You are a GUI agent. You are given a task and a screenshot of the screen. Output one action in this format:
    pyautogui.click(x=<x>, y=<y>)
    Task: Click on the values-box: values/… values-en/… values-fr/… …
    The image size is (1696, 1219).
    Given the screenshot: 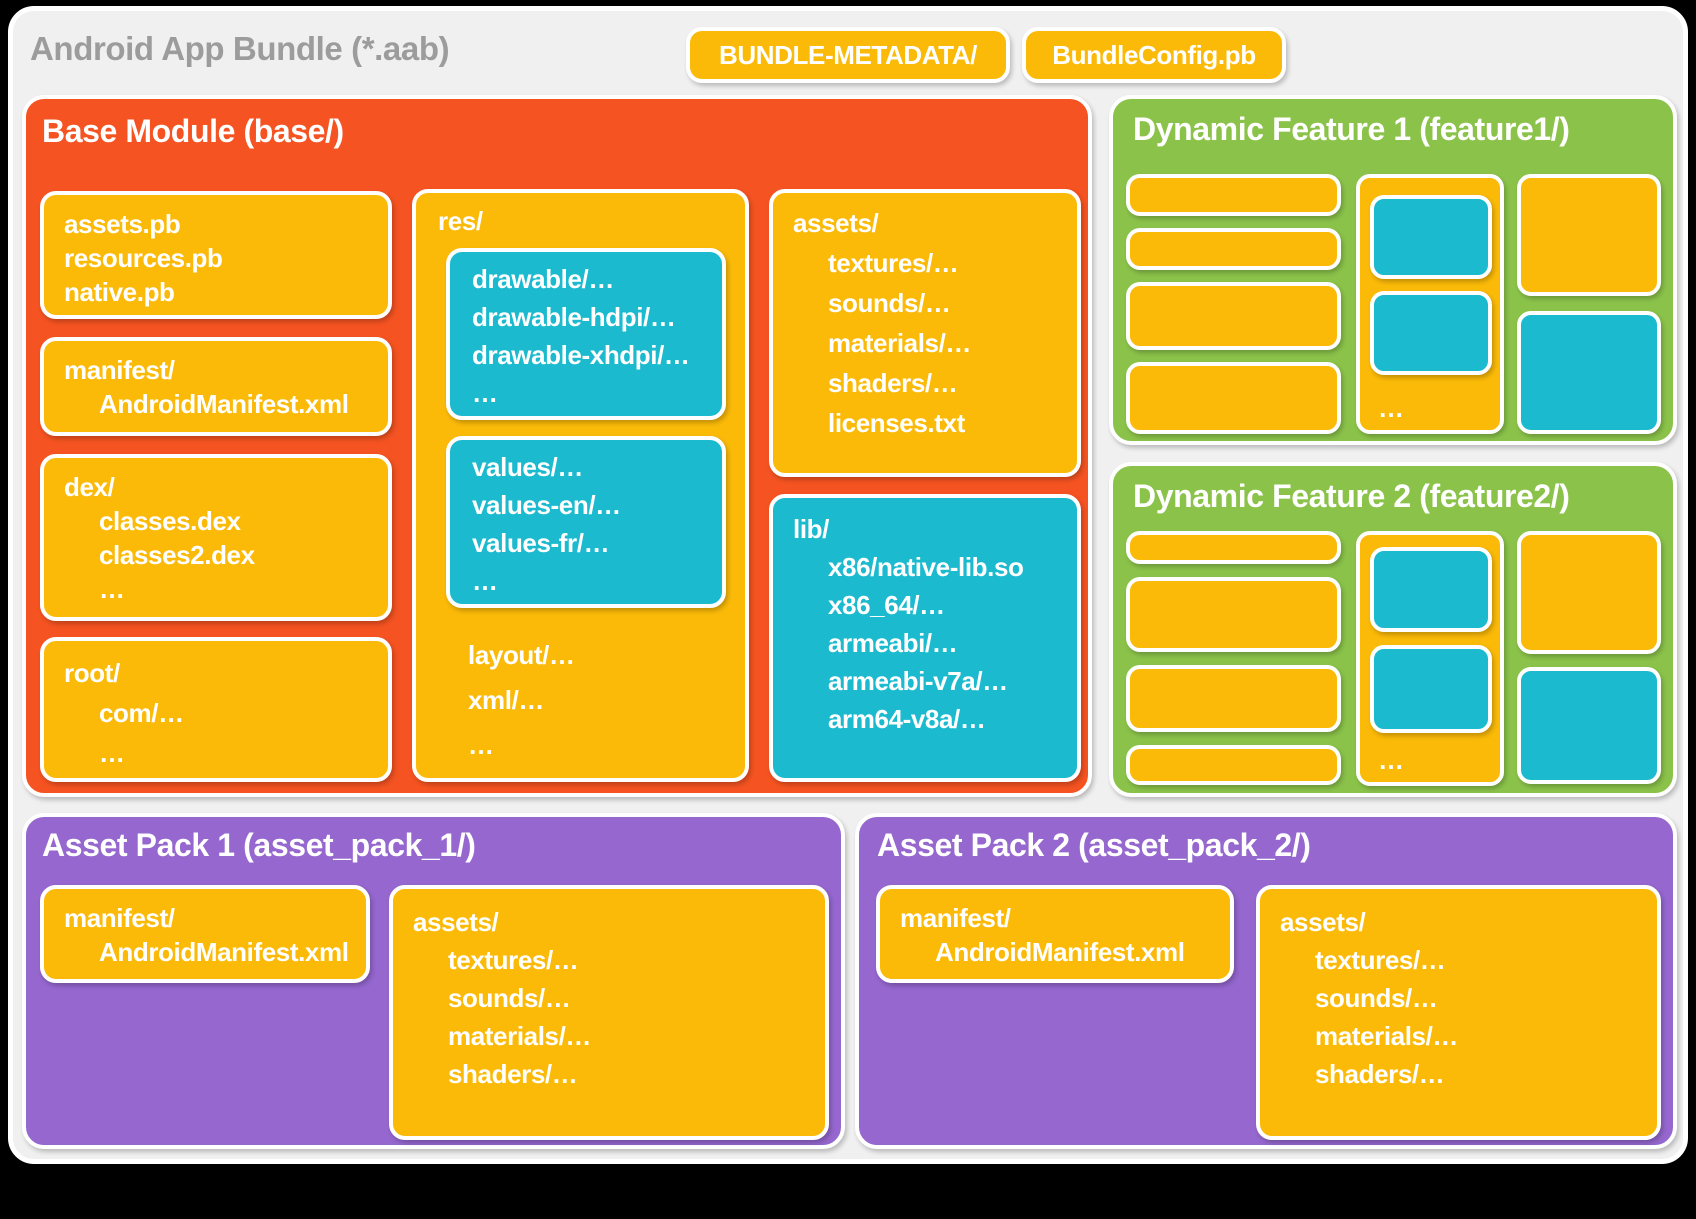 What is the action you would take?
    pyautogui.click(x=586, y=522)
    